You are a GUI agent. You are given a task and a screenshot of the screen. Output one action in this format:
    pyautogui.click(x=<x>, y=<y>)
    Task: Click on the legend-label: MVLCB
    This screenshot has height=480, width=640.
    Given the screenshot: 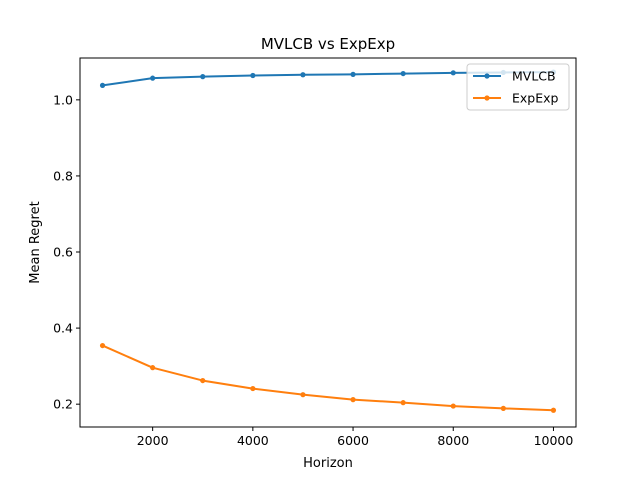 What is the action you would take?
    pyautogui.click(x=534, y=76)
    